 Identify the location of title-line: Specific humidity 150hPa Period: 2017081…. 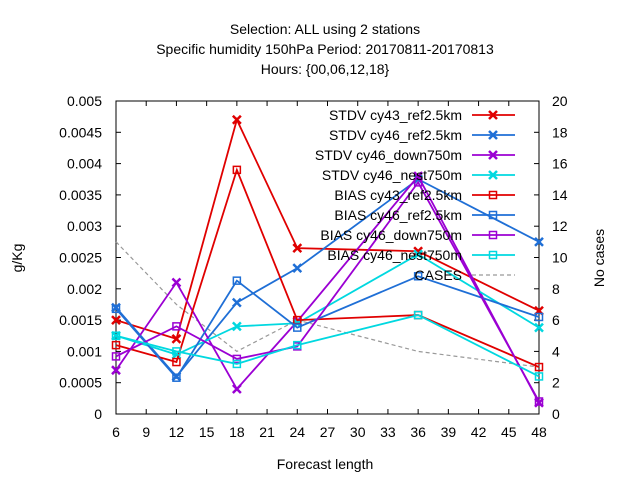
(325, 49).